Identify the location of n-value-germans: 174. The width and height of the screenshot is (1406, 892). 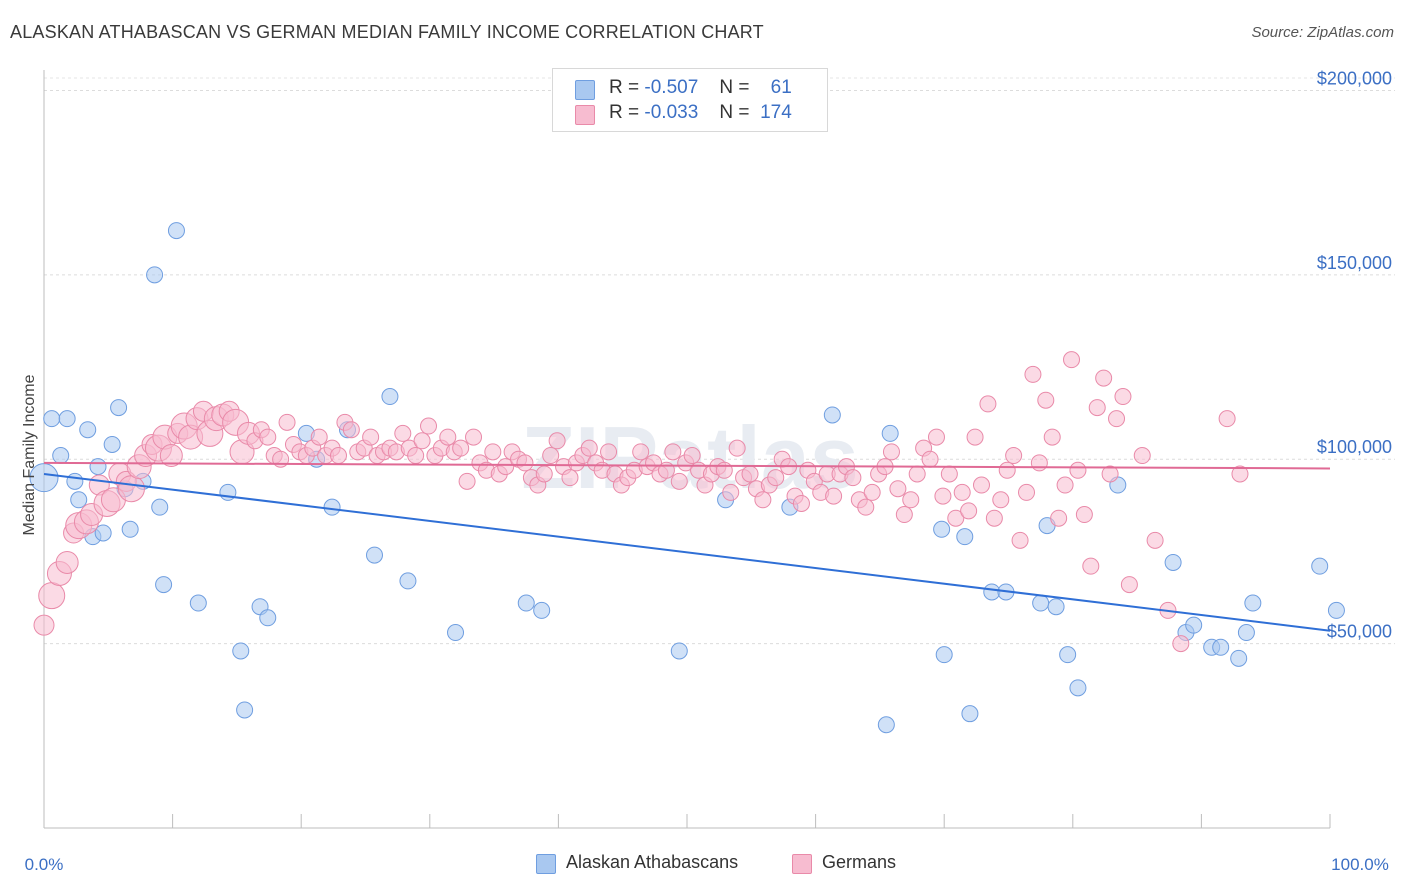
(776, 112).